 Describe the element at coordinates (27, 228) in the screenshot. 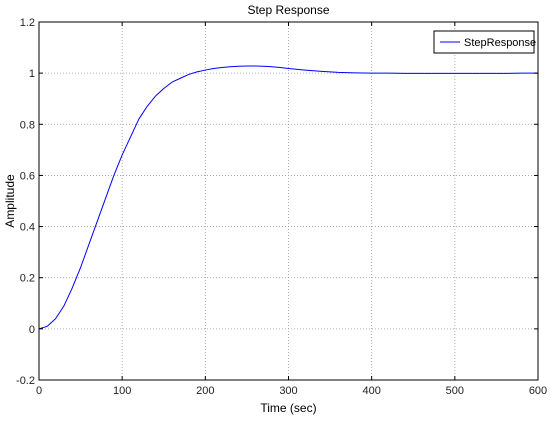

I see `y-tick-label: 0.4` at that location.